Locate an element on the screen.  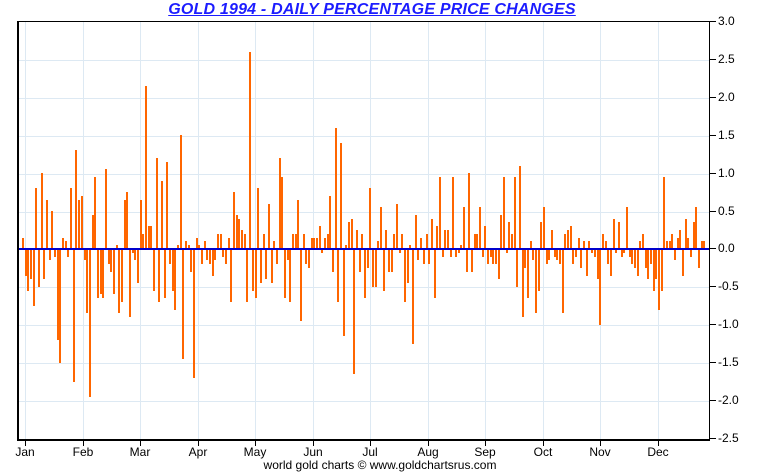
y-tick-label: -1.0 is located at coordinates (728, 324).